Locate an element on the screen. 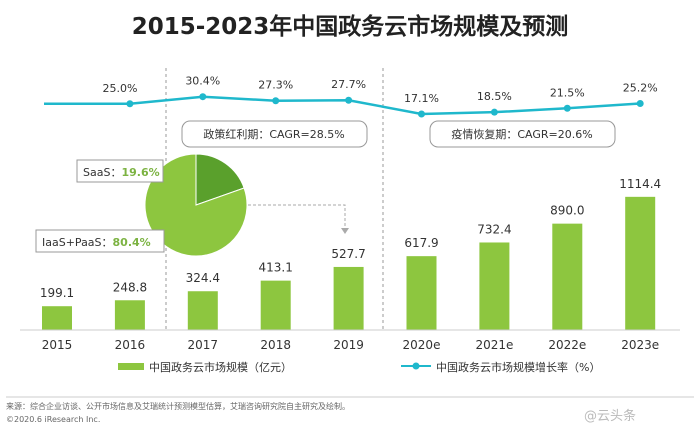 This screenshot has height=432, width=700. growth-label-2023e: 25.2% is located at coordinates (640, 87).